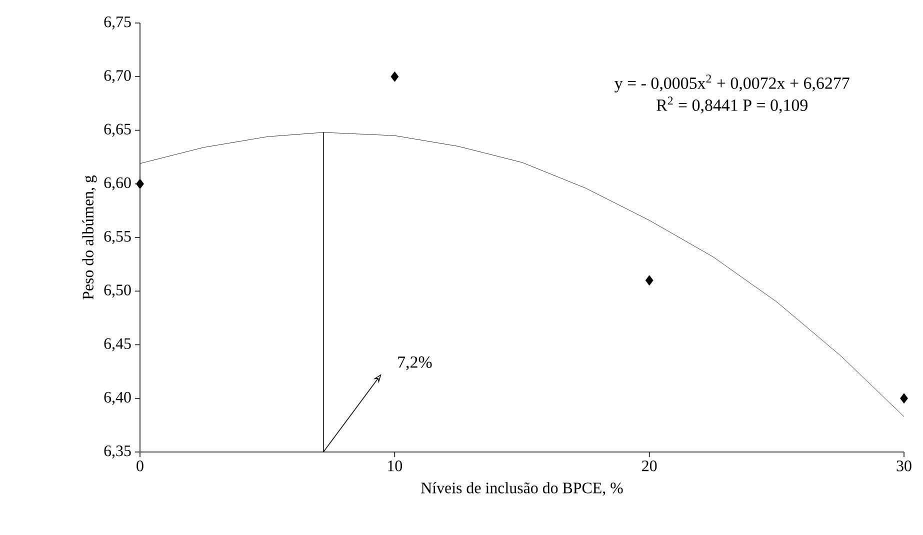  I want to click on x-tick-label: 10, so click(395, 466).